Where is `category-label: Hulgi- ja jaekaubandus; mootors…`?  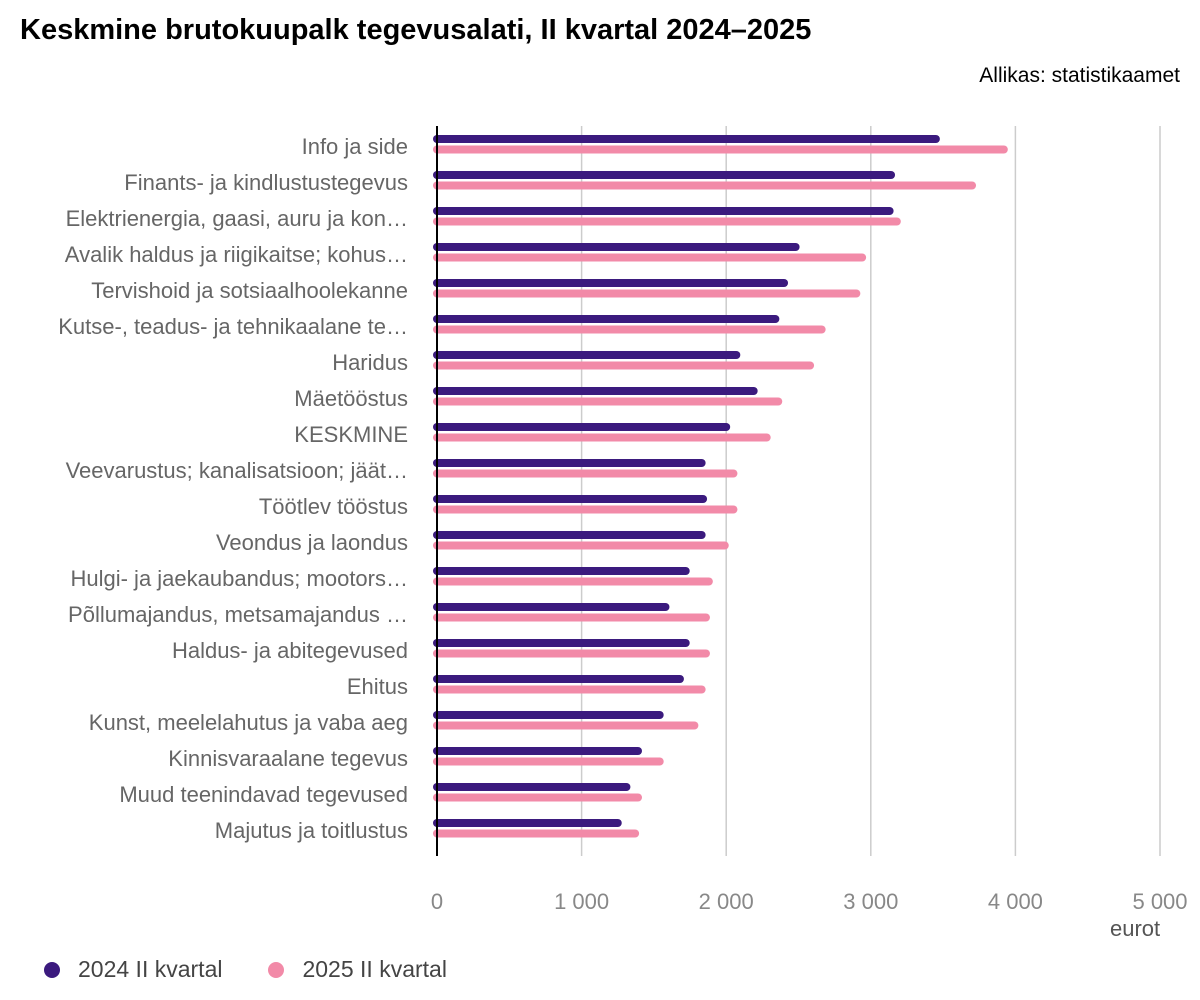 category-label: Hulgi- ja jaekaubandus; mootors… is located at coordinates (239, 578).